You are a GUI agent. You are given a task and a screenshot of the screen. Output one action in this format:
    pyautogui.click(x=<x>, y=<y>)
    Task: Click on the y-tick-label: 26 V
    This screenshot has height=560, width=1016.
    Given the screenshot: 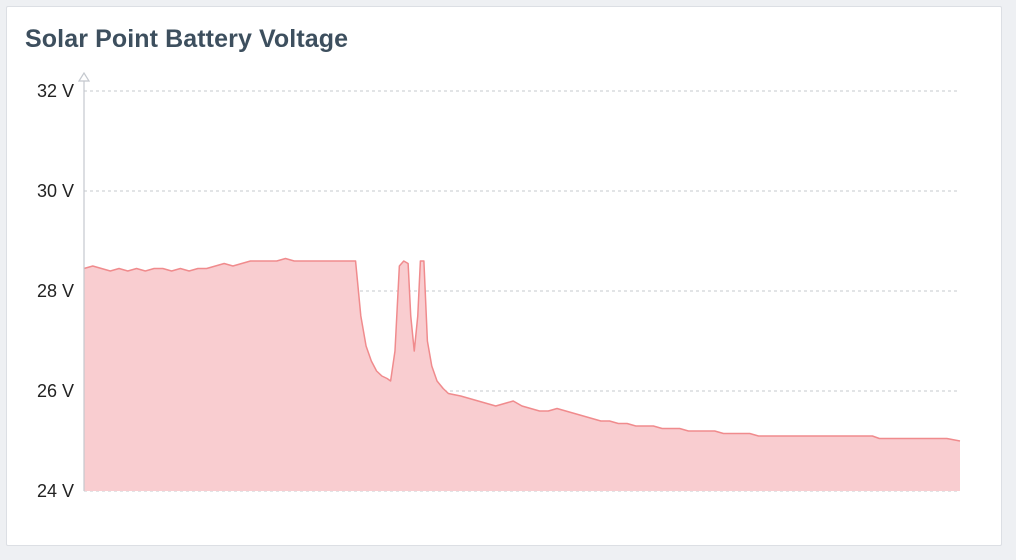 What is the action you would take?
    pyautogui.click(x=55, y=391)
    